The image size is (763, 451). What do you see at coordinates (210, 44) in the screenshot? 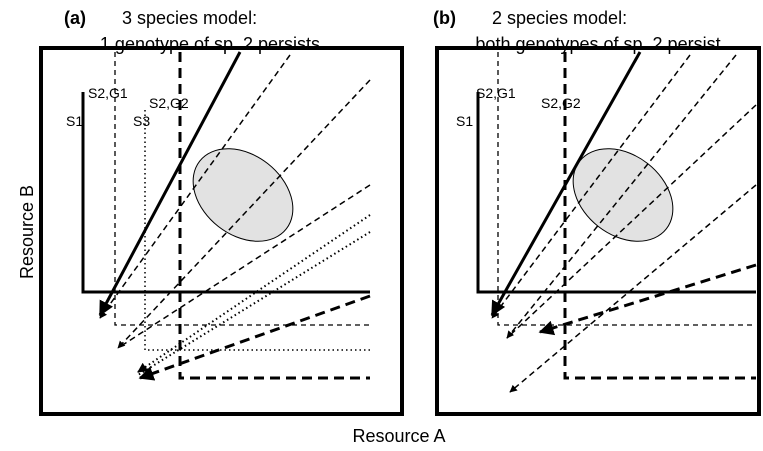
I see `panel-subtitle: 1 genotype of sp. 2 persists` at bounding box center [210, 44].